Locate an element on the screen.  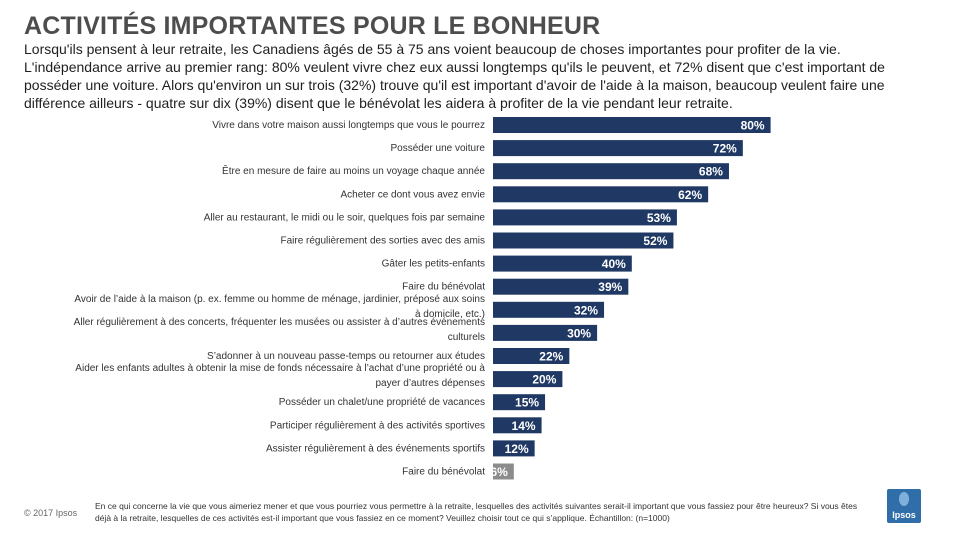
bar-value-label: 20% is located at coordinates (544, 380).